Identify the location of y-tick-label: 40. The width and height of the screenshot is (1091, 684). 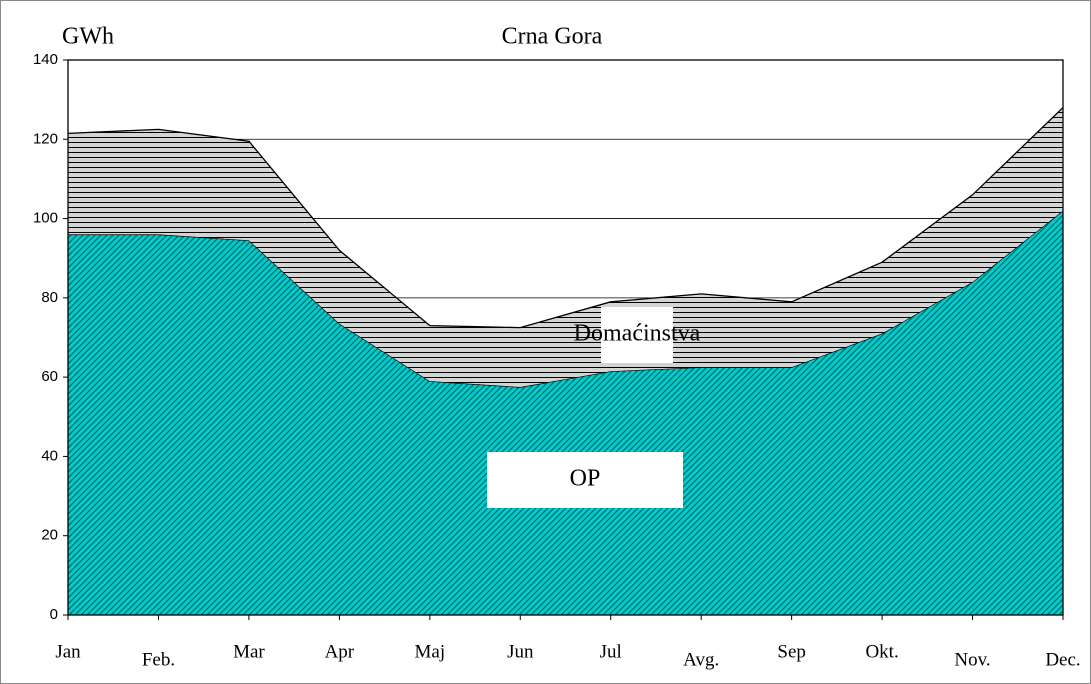
(49, 455).